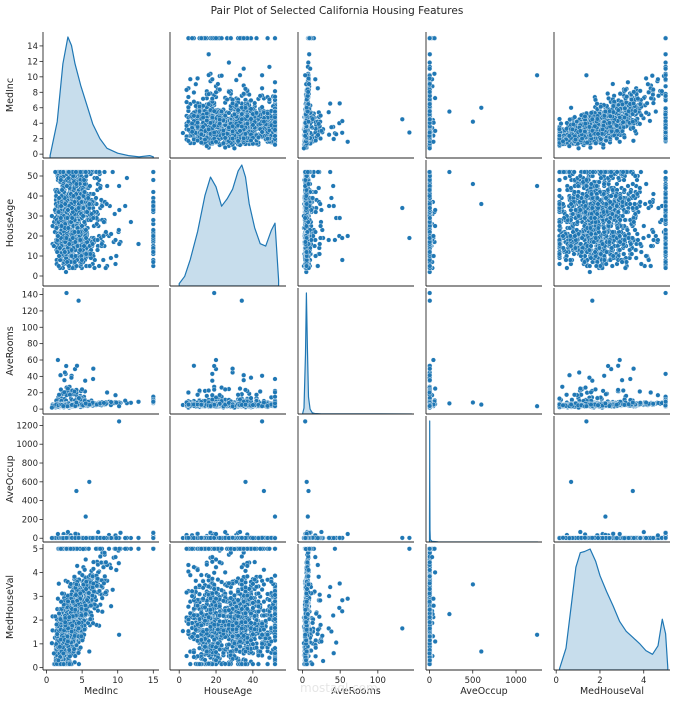 The image size is (675, 702). What do you see at coordinates (81, 681) in the screenshot?
I see `x-tick-label: 5` at bounding box center [81, 681].